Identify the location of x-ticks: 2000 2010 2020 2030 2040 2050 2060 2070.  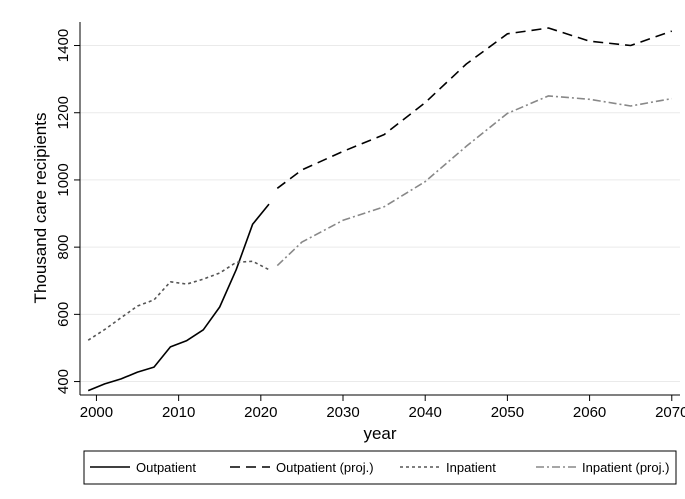
(382, 408).